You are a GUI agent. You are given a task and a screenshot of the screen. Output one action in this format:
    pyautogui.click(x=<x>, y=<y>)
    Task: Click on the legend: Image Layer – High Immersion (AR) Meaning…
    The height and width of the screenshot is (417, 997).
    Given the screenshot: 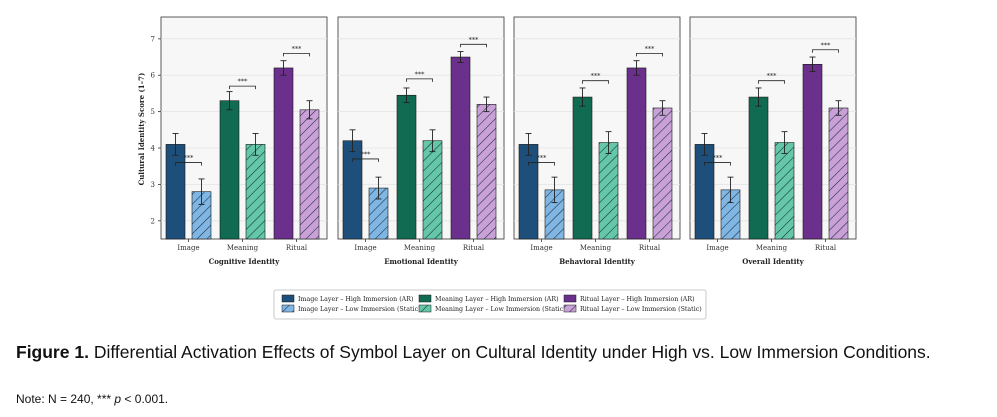 What is the action you would take?
    pyautogui.click(x=490, y=304)
    